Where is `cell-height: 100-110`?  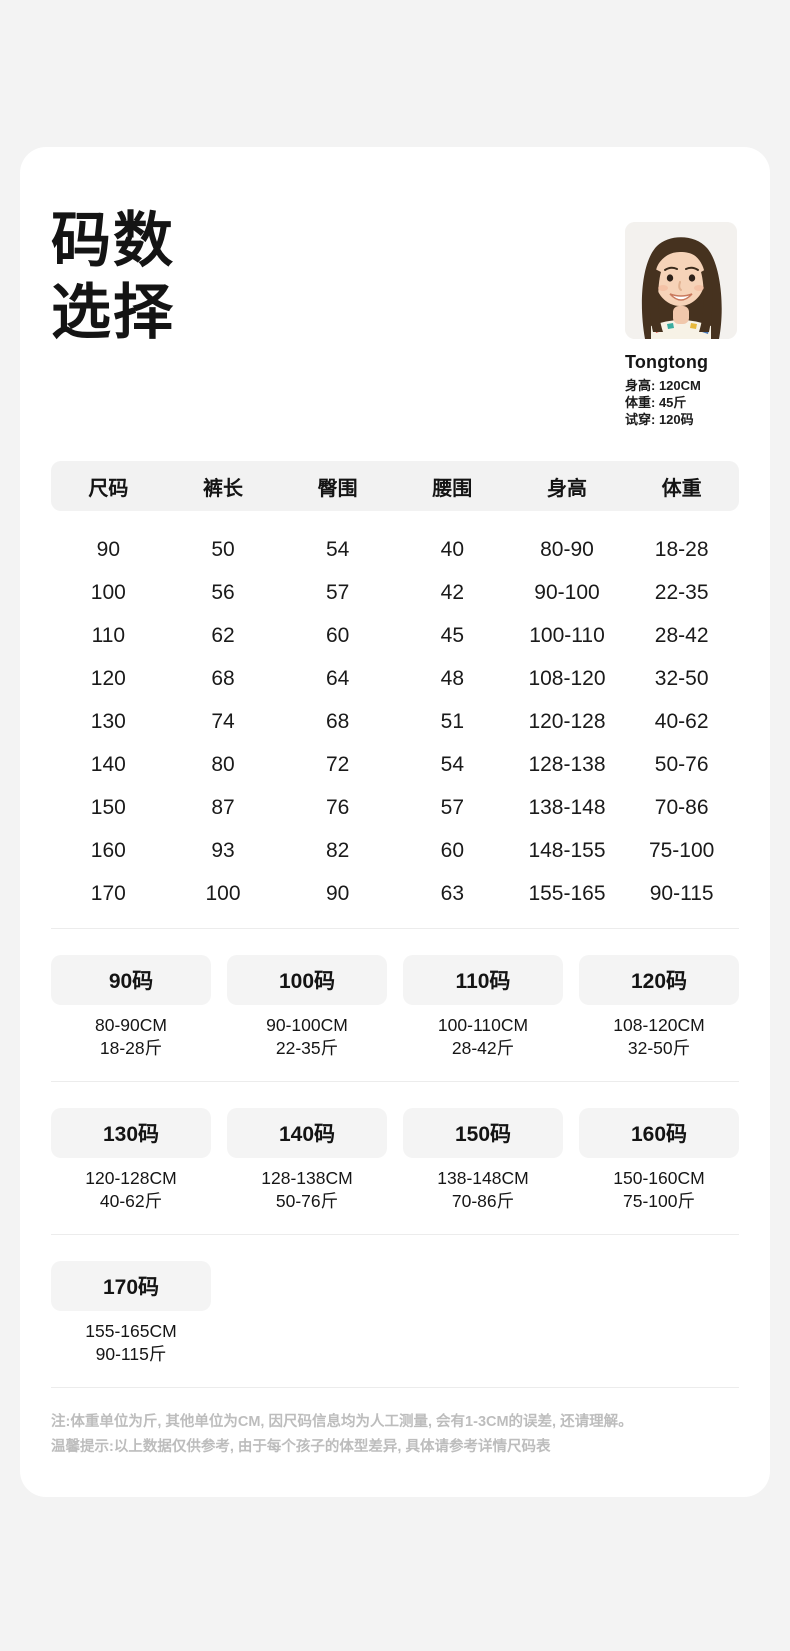 cell-height: 100-110 is located at coordinates (567, 635).